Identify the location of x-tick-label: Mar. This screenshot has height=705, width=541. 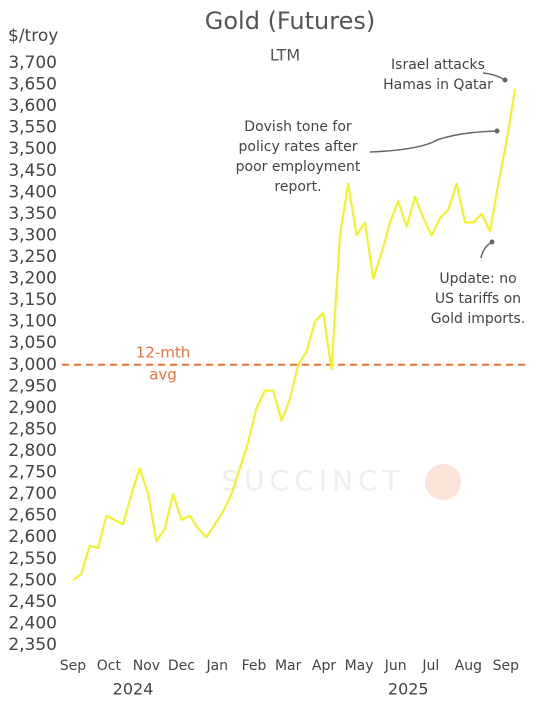
(288, 666).